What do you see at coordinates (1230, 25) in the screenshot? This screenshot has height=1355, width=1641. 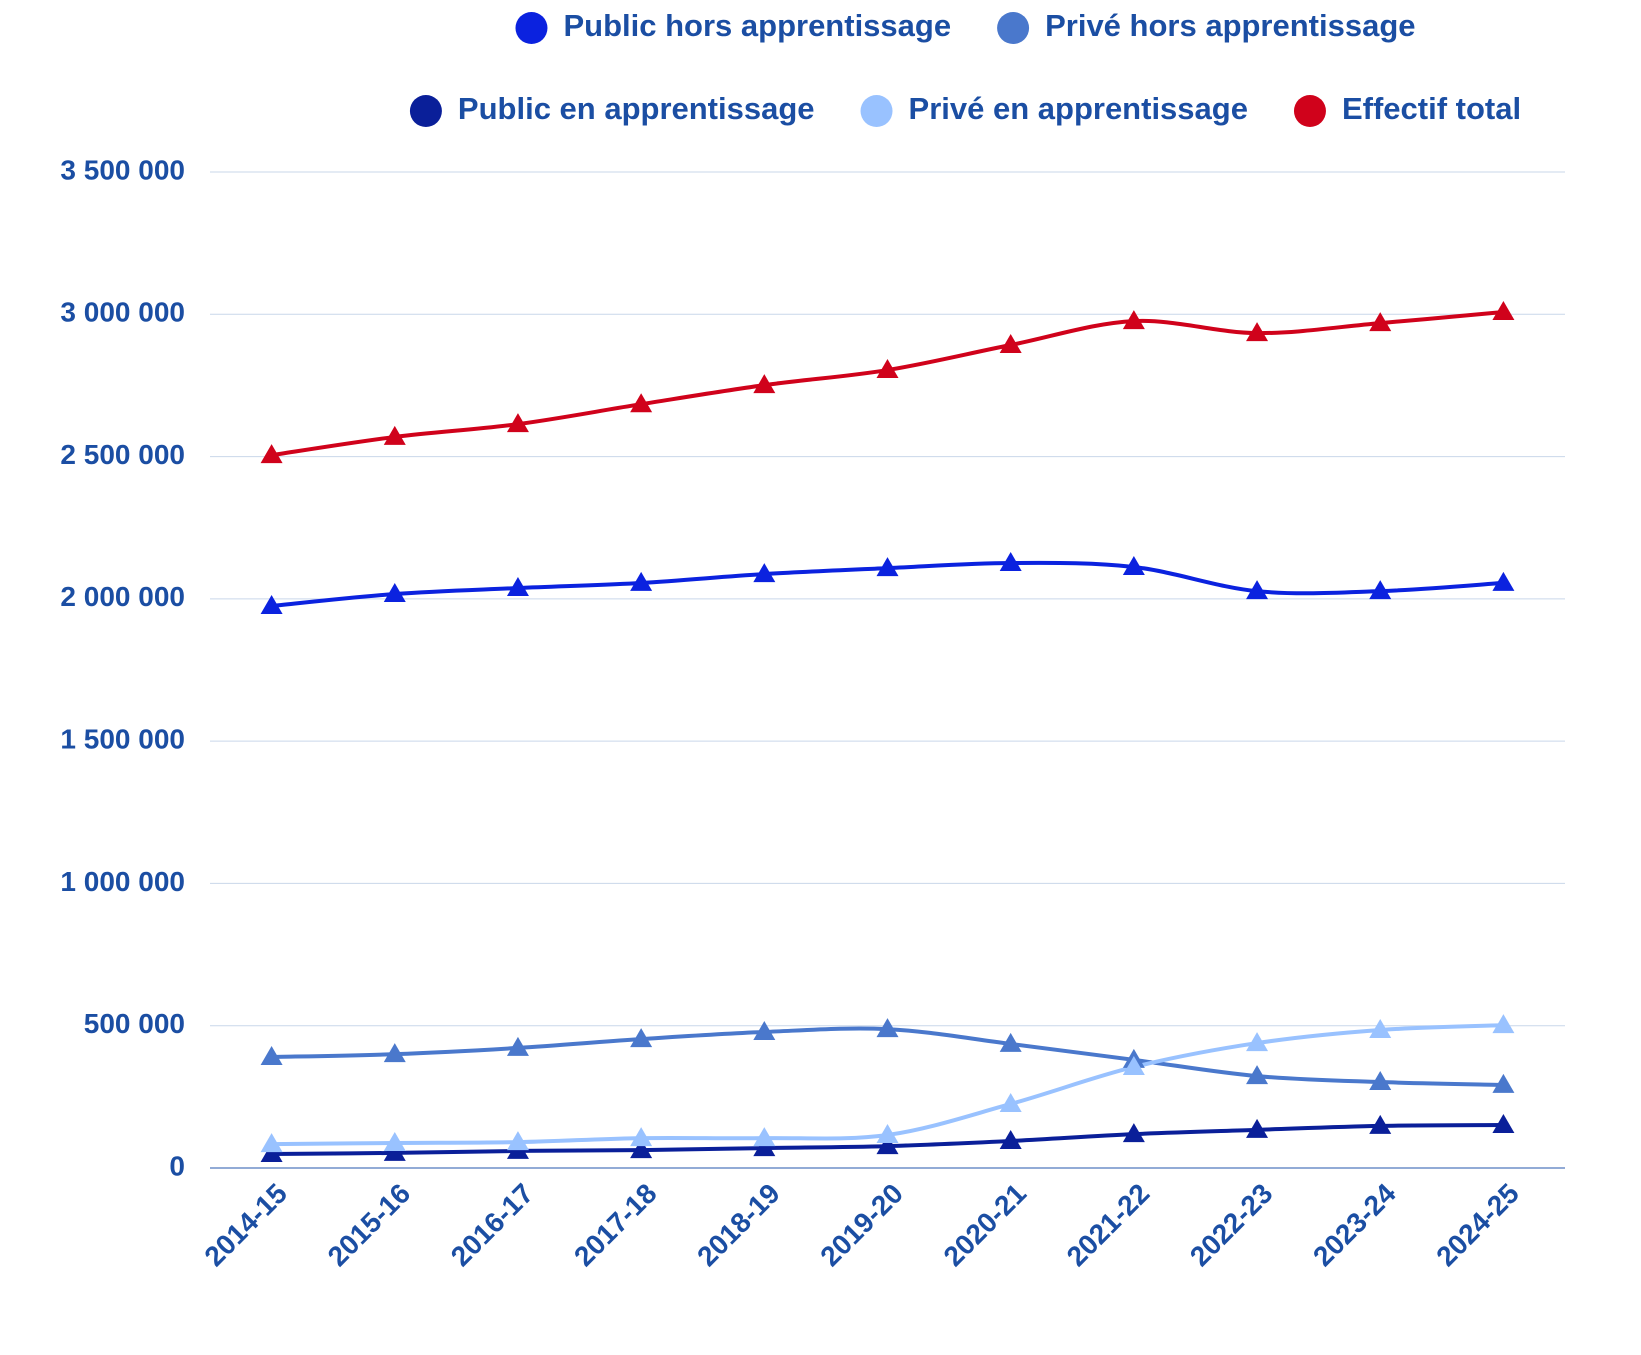 I see `legend-text: Privé hors apprentissage` at bounding box center [1230, 25].